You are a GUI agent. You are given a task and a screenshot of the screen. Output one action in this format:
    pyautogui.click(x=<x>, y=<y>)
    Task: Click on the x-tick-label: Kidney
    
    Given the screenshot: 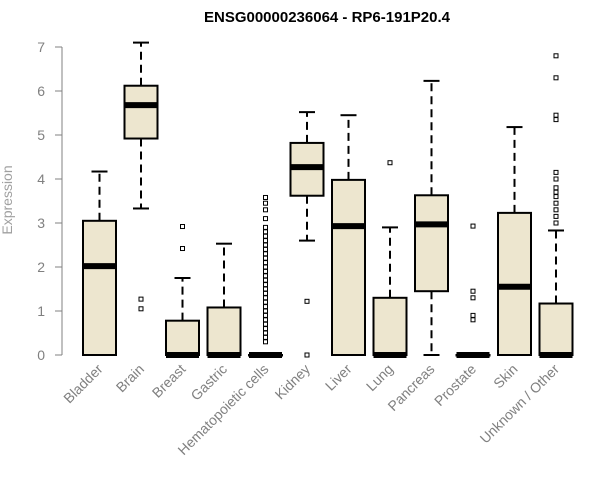 What is the action you would take?
    pyautogui.click(x=293, y=382)
    